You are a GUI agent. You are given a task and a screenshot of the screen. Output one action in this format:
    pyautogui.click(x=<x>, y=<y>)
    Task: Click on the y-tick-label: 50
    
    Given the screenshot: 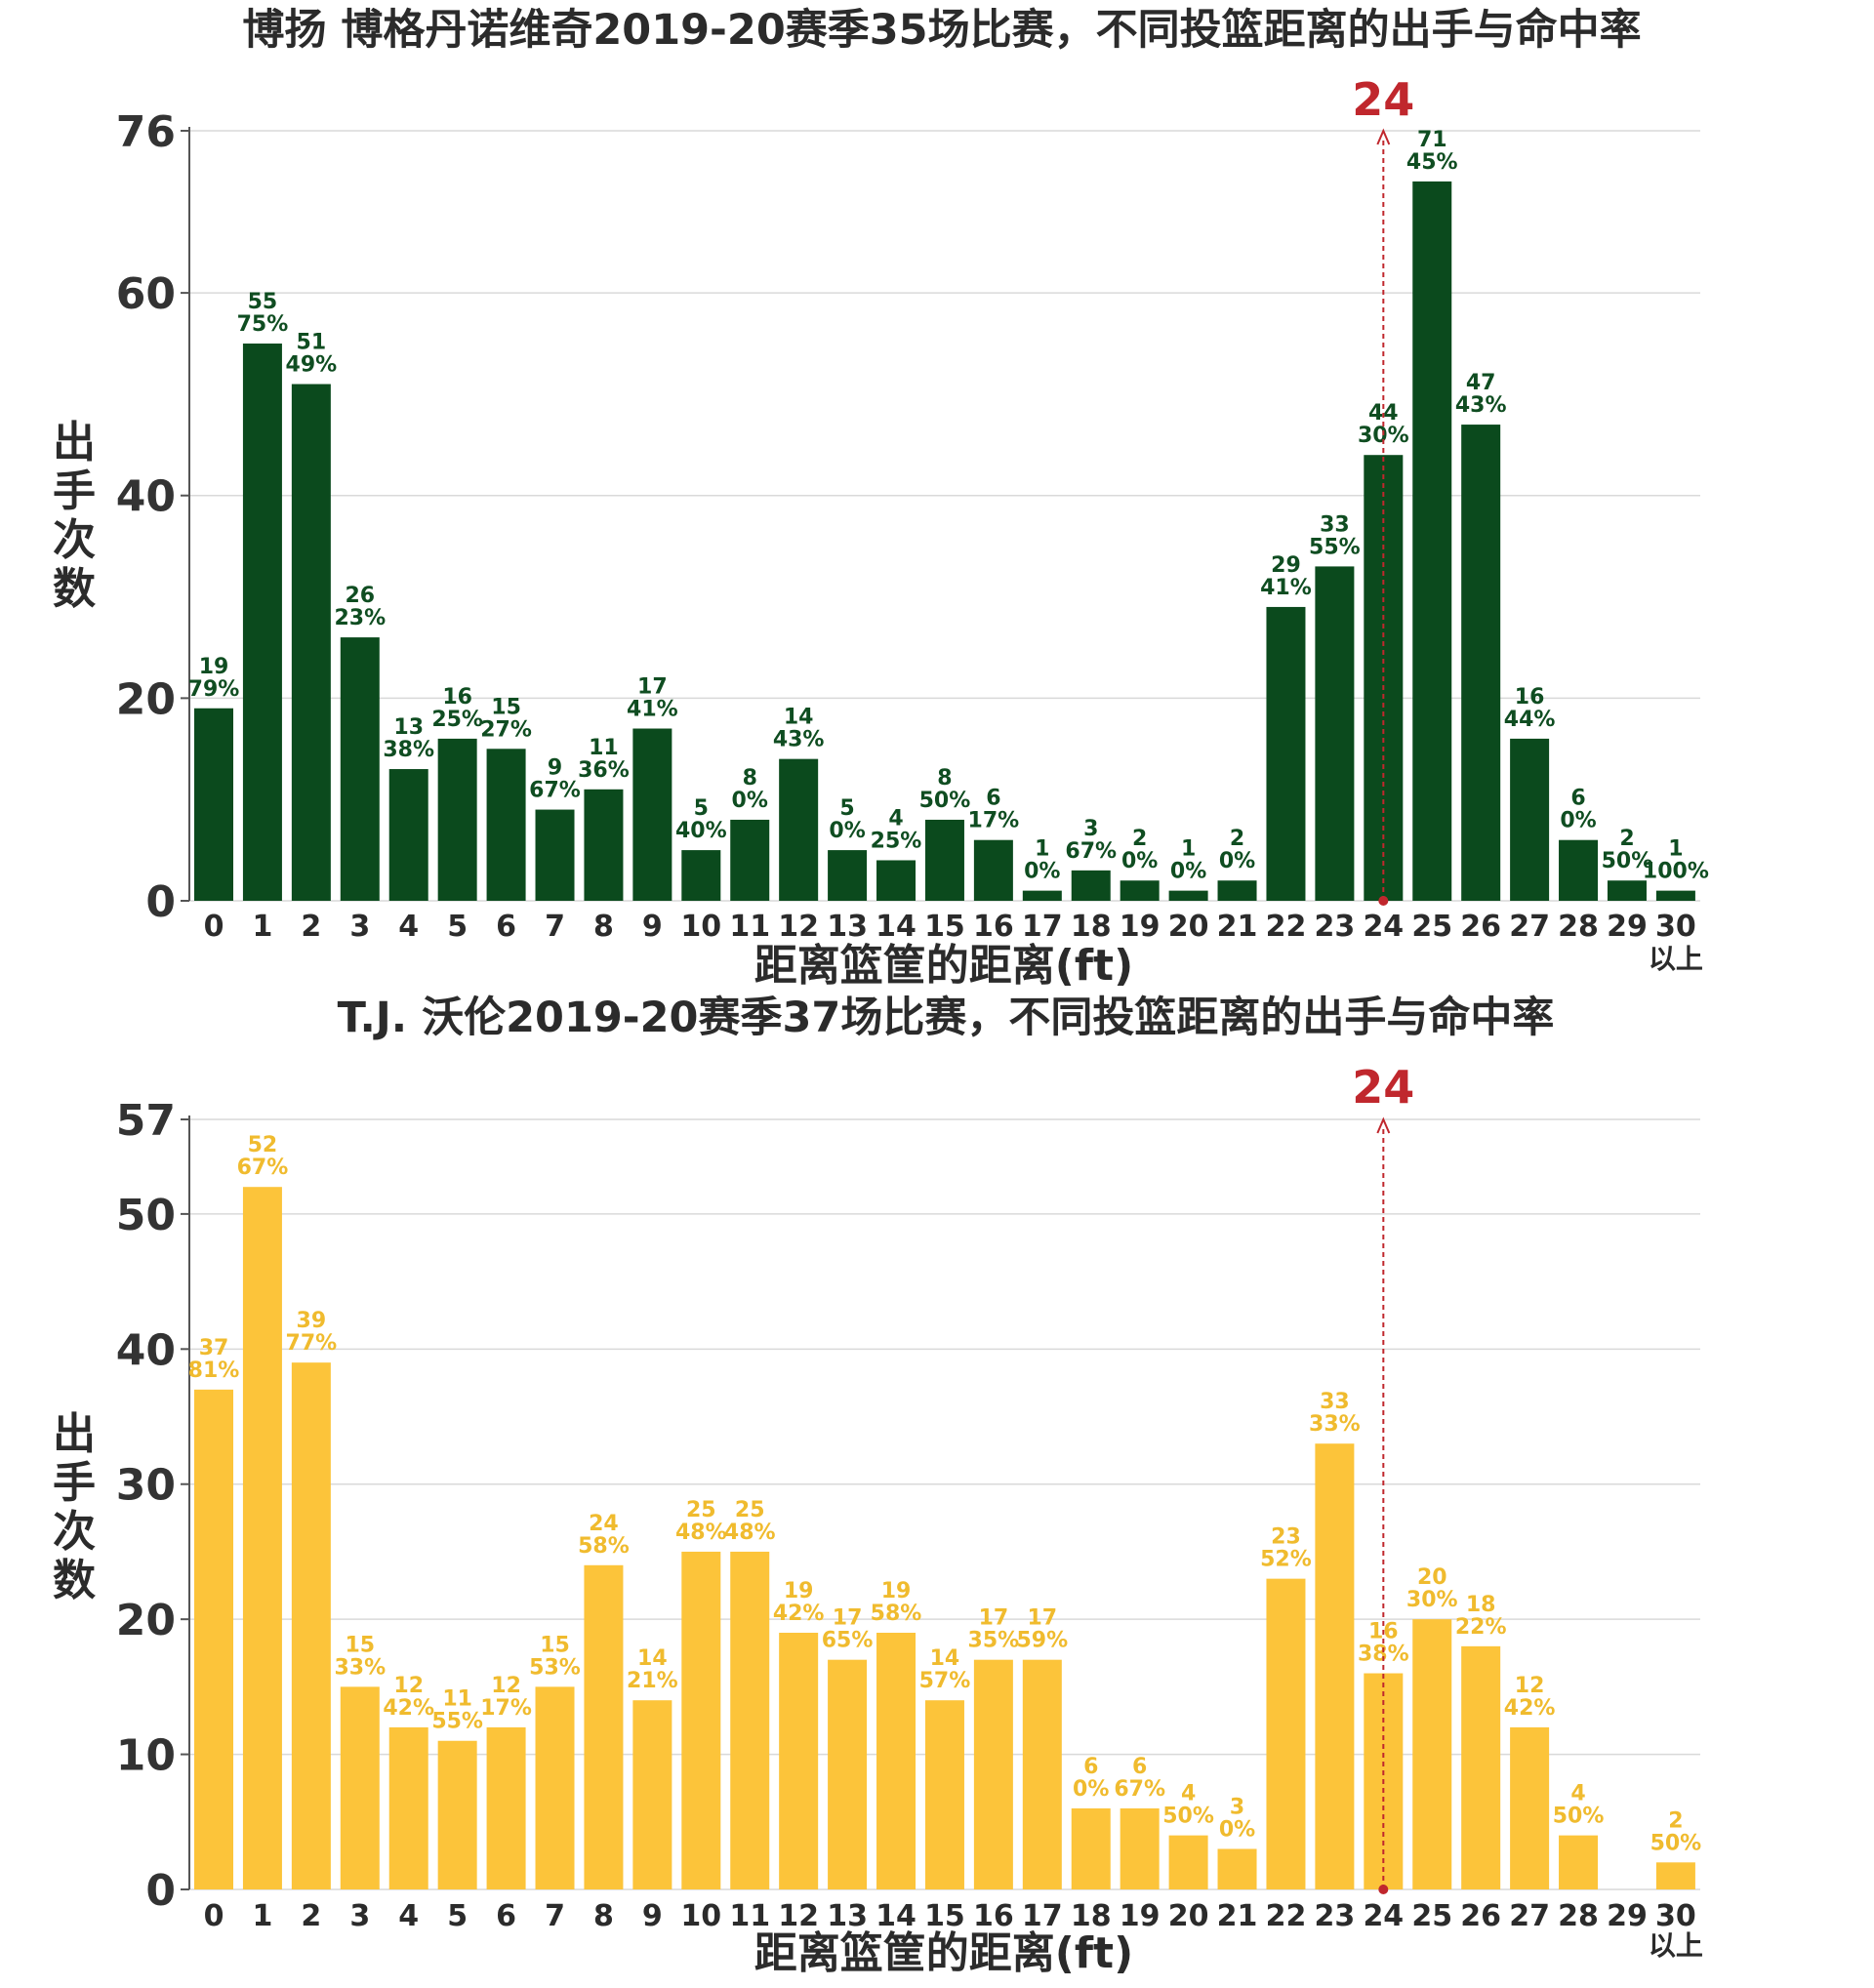 What is the action you would take?
    pyautogui.click(x=146, y=1215)
    